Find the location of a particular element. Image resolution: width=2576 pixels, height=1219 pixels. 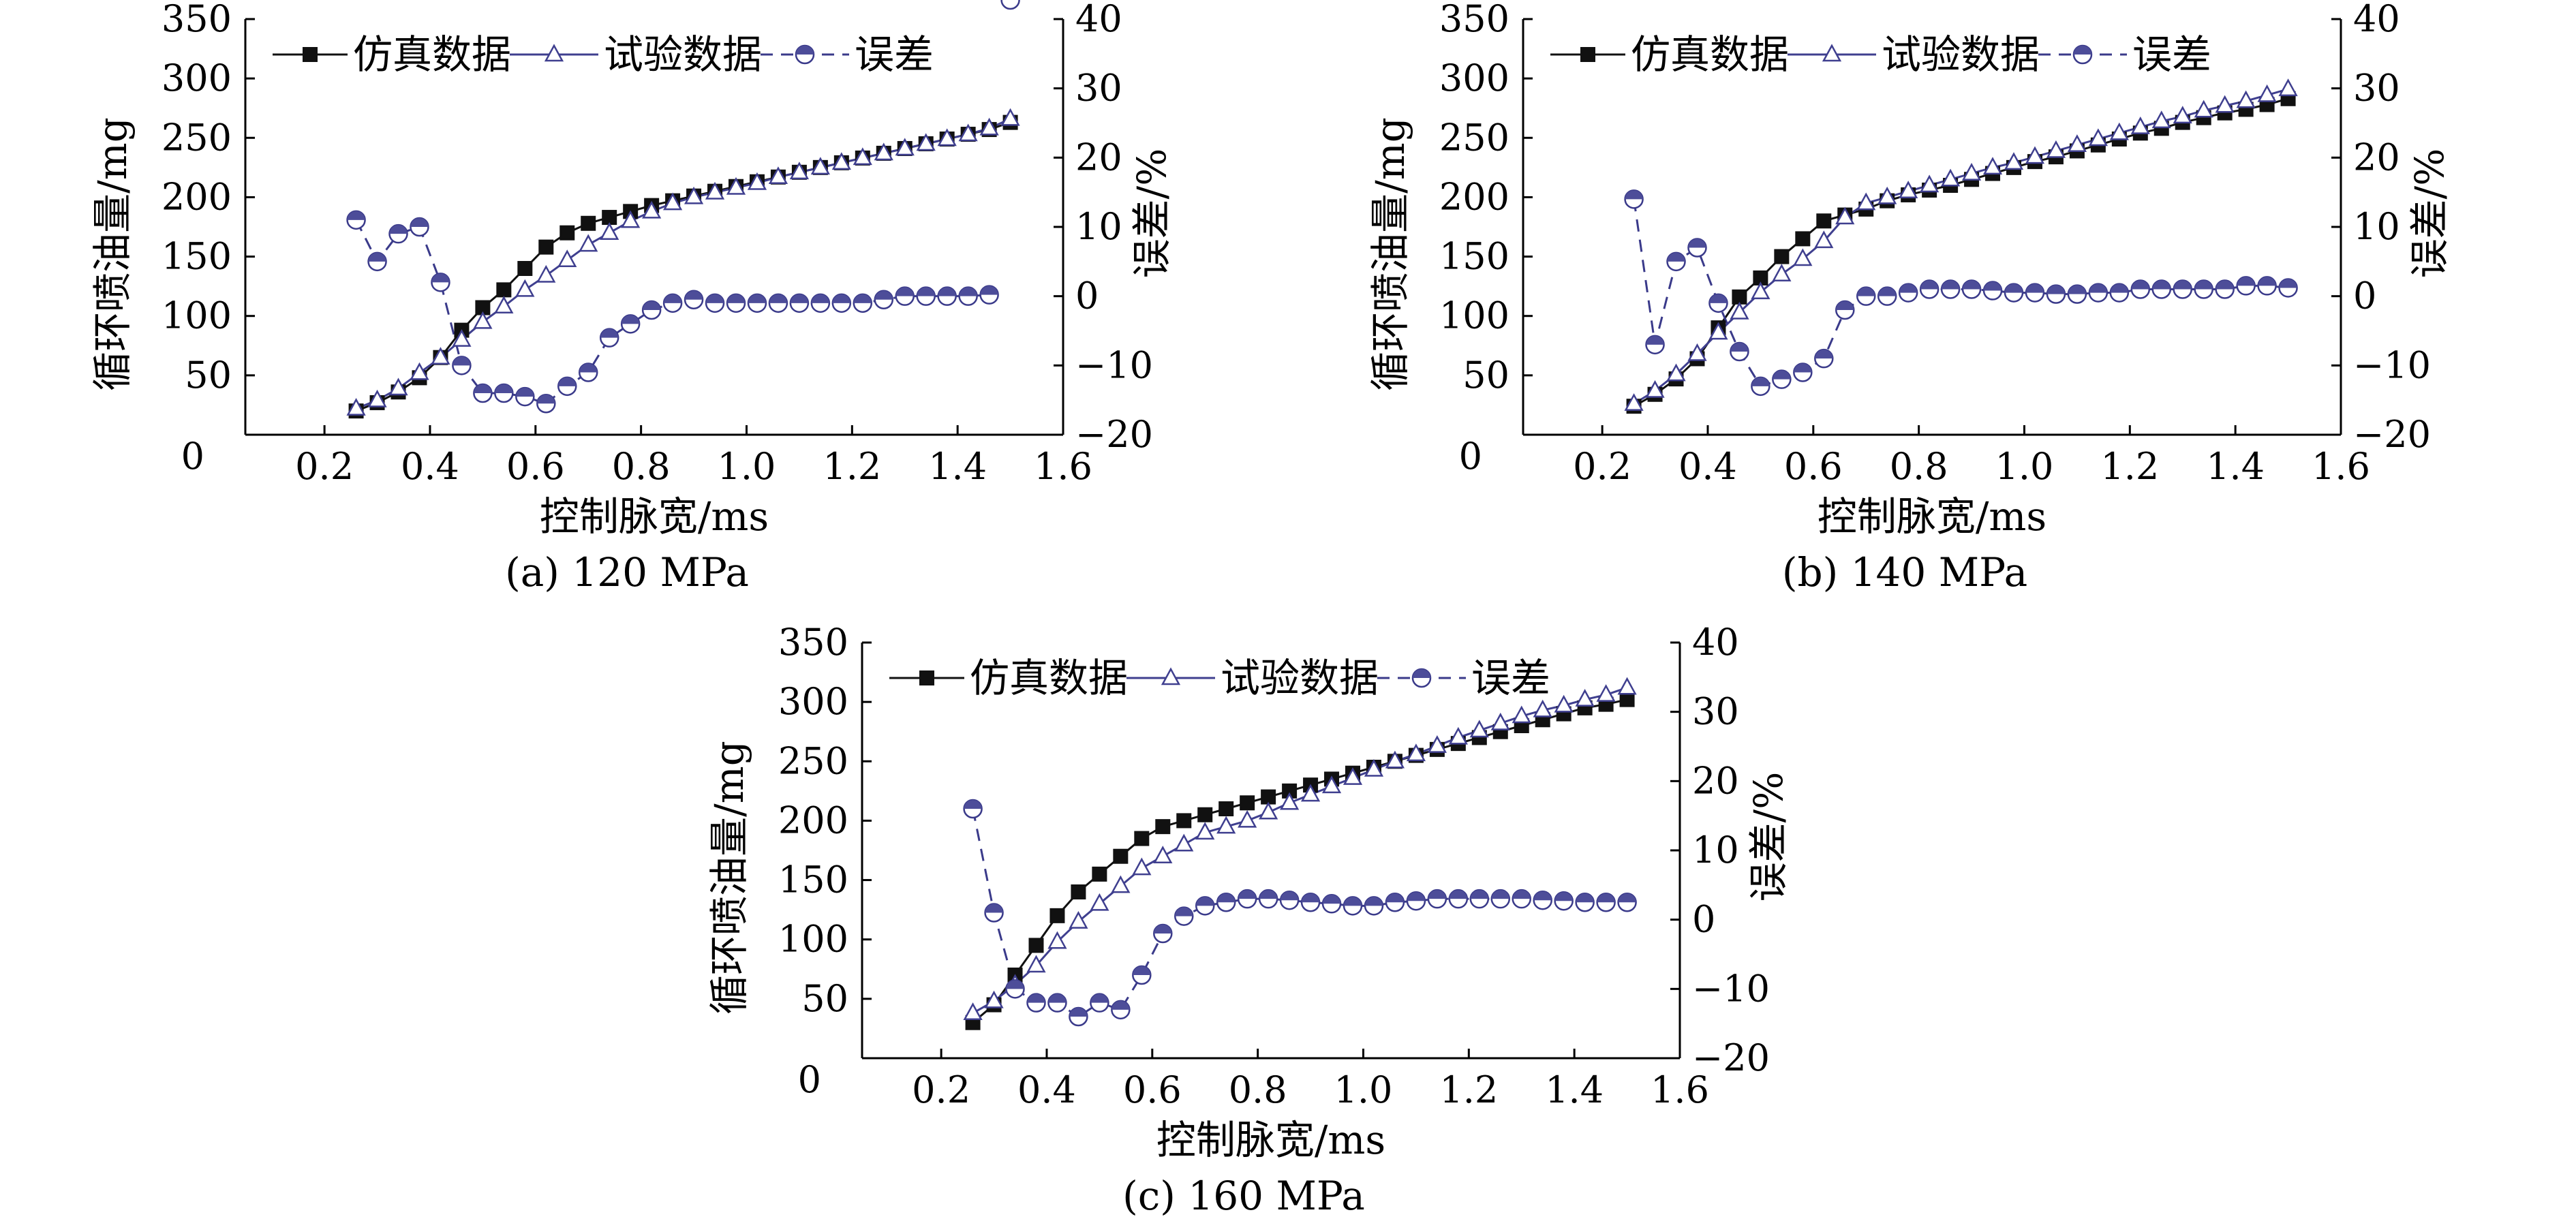

legend-sim-label: 仿真数据 is located at coordinates (1049, 678).